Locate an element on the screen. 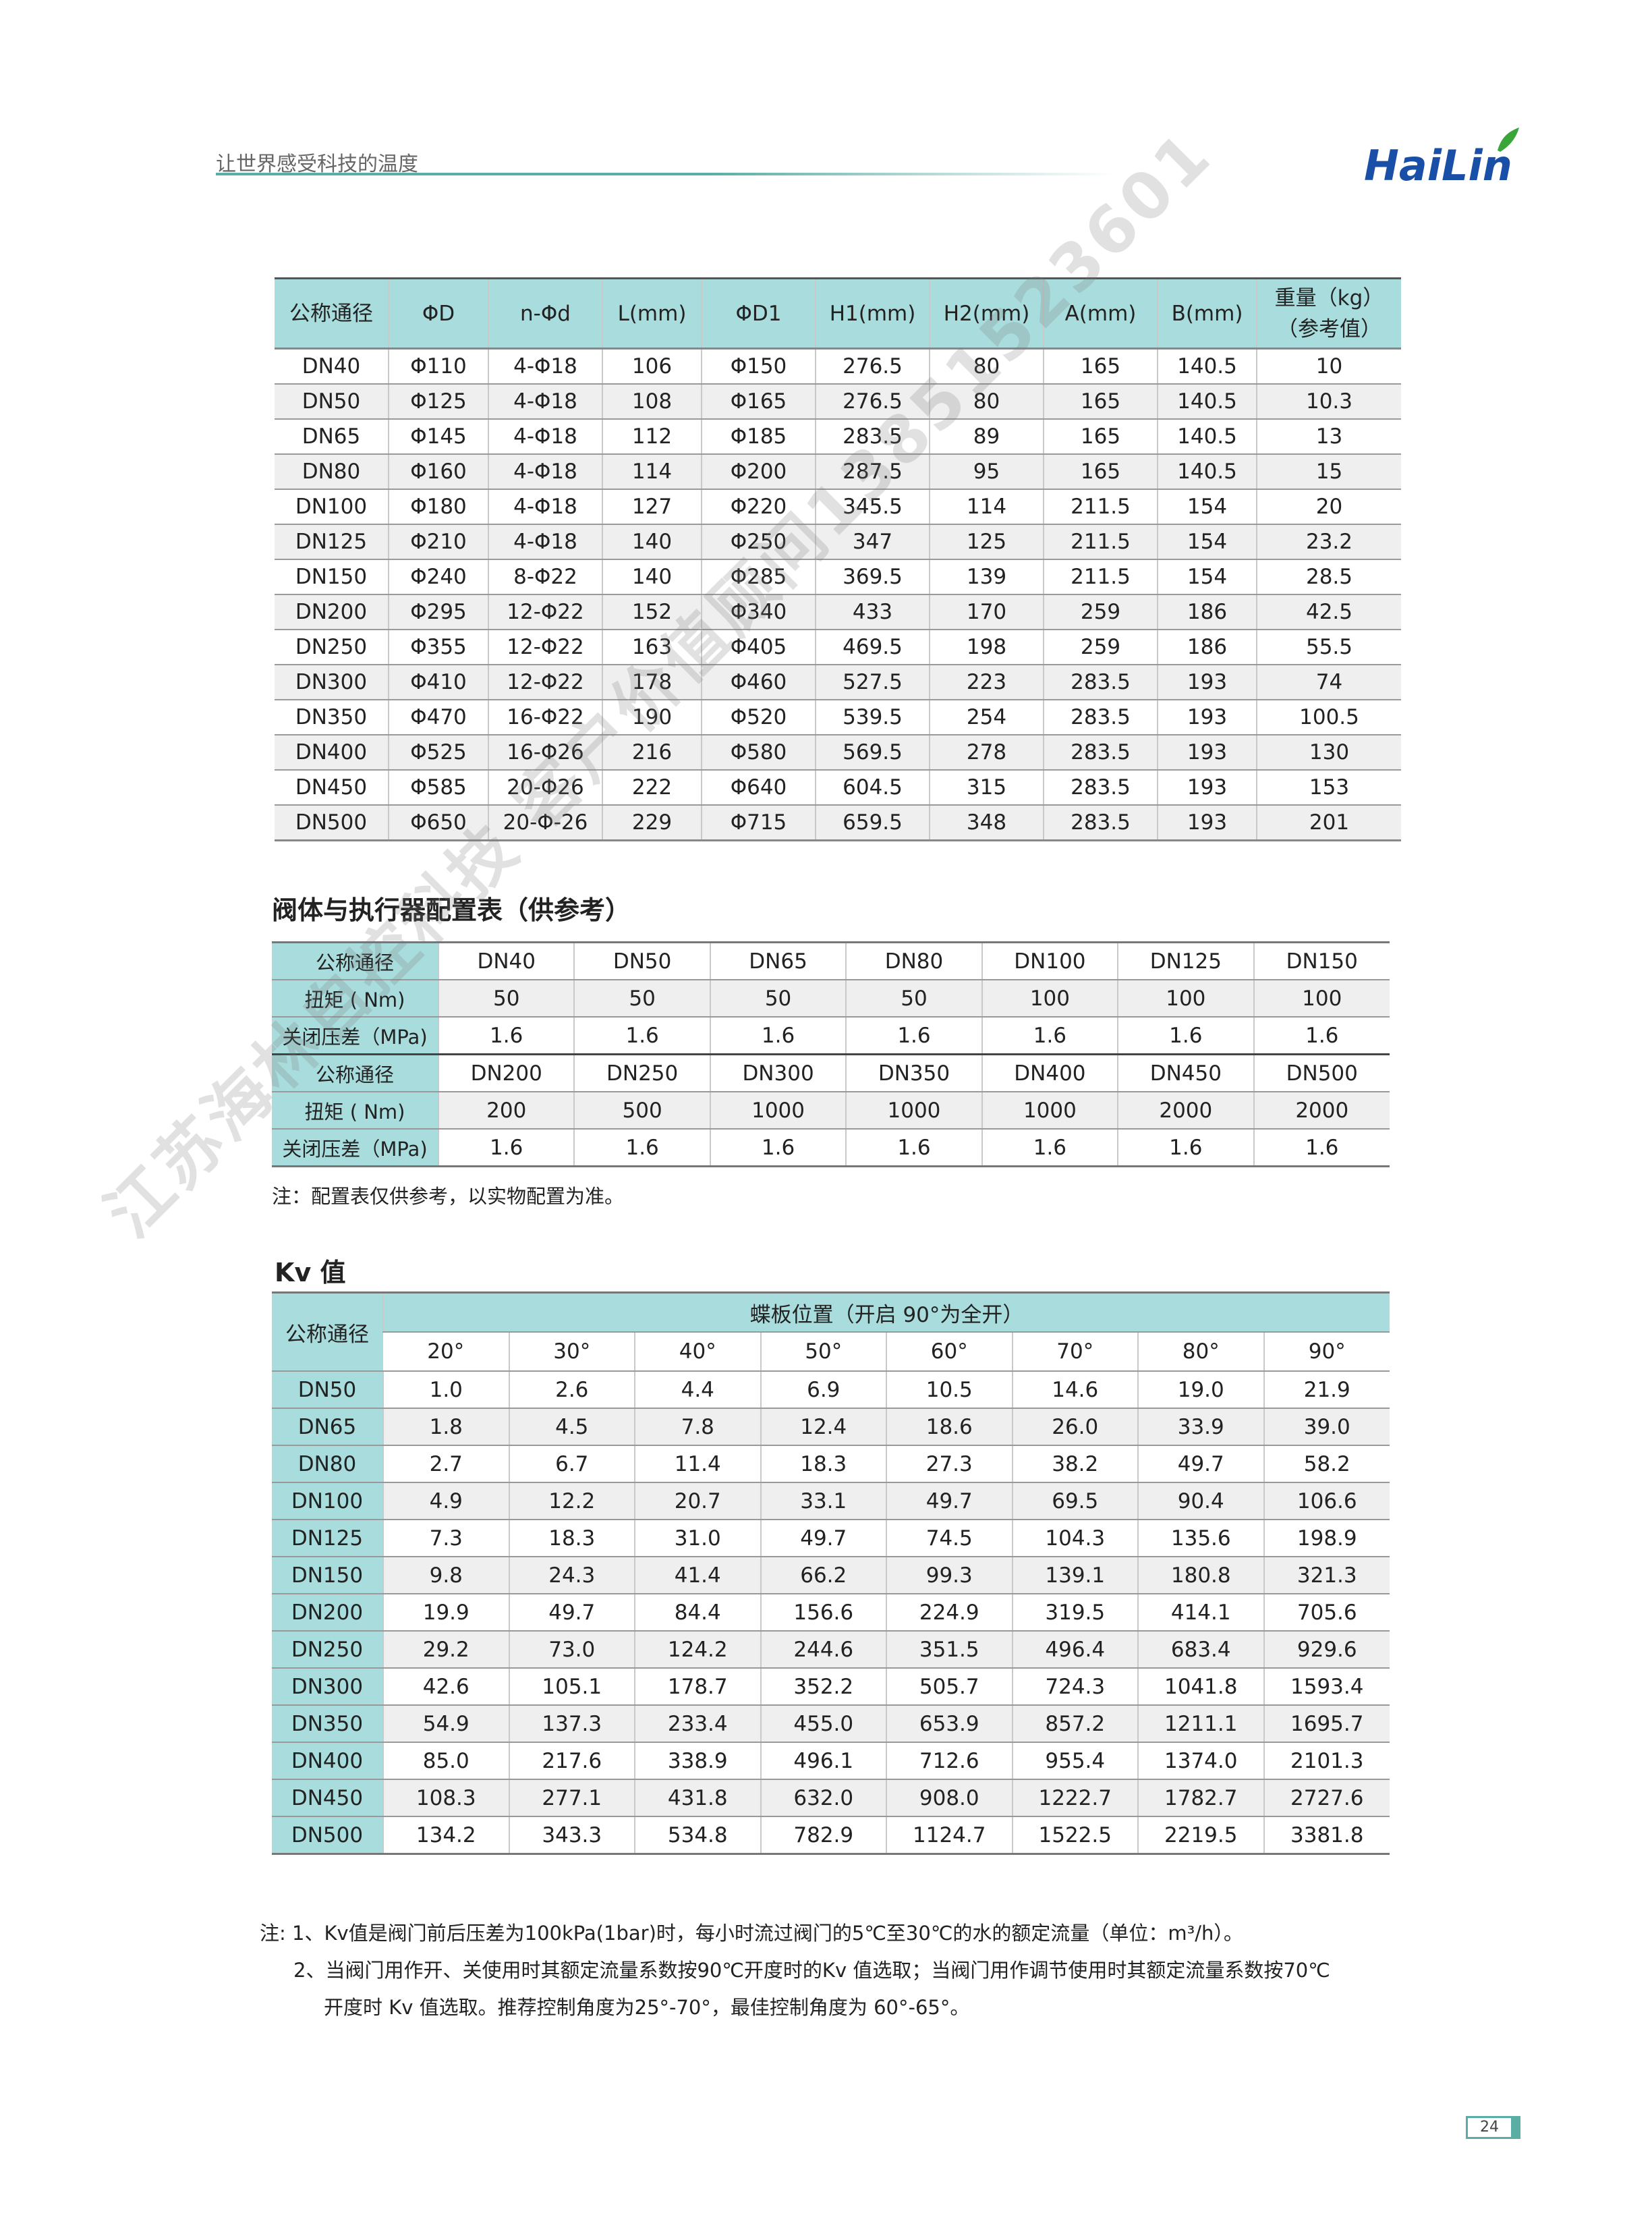  angle-header: 90° is located at coordinates (1326, 1352).